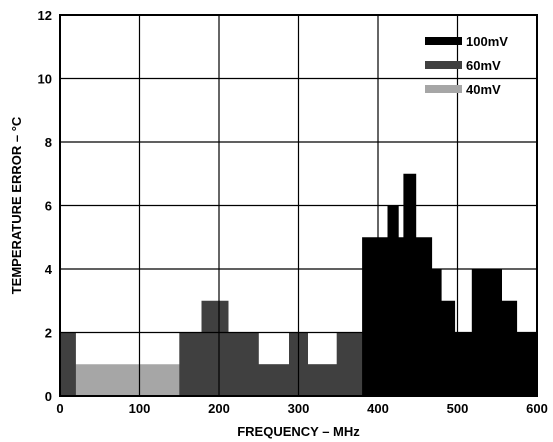 Image resolution: width=553 pixels, height=442 pixels. What do you see at coordinates (45, 15) in the screenshot?
I see `y-tick-label: 12` at bounding box center [45, 15].